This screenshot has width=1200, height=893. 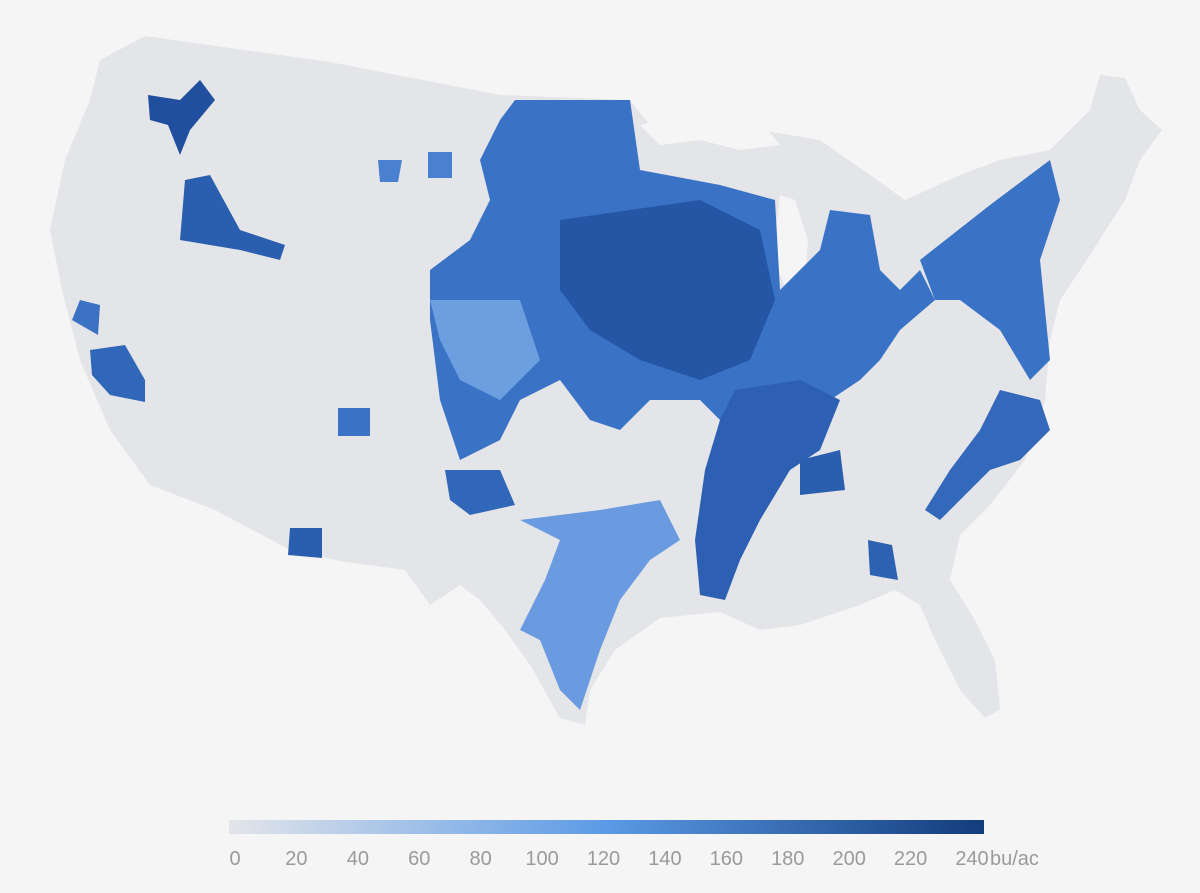 What do you see at coordinates (606, 827) in the screenshot?
I see `legend-bar` at bounding box center [606, 827].